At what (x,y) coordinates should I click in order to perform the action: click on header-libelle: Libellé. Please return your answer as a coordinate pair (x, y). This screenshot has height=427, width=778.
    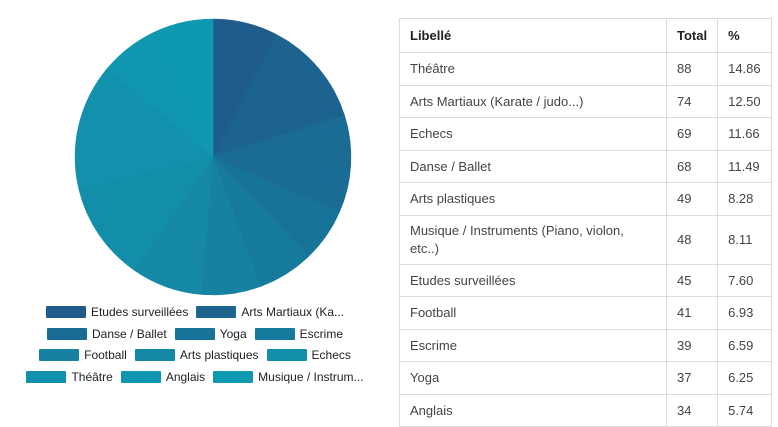
    Looking at the image, I should click on (533, 35).